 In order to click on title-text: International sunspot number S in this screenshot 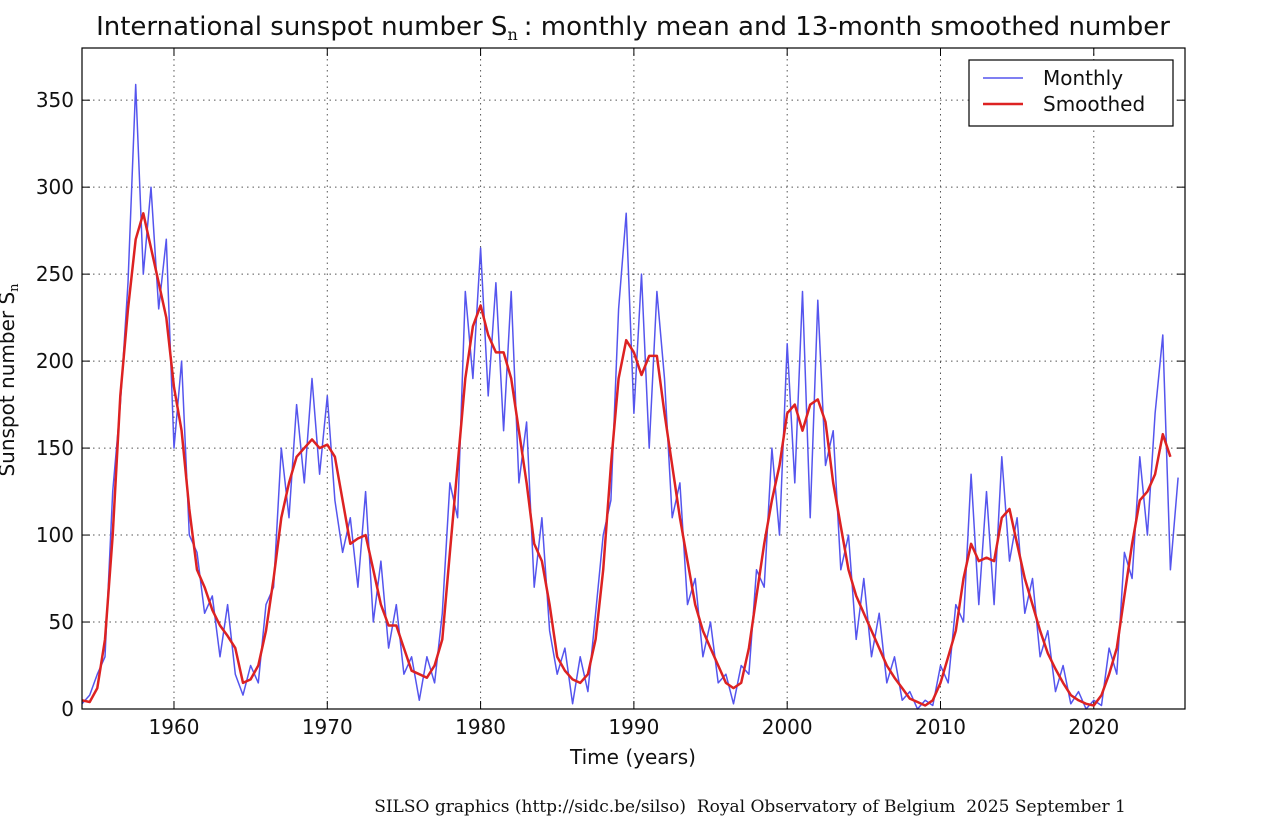, I will do `click(301, 27)`.